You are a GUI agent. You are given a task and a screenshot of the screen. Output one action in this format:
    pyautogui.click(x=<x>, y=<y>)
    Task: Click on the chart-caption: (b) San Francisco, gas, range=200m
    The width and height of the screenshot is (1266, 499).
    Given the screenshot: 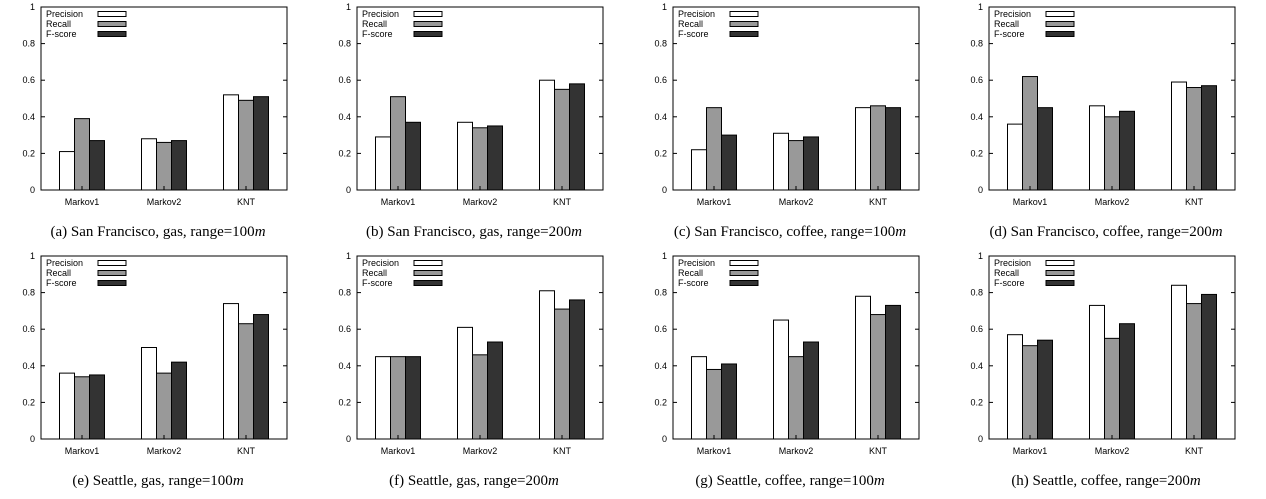 What is the action you would take?
    pyautogui.click(x=474, y=232)
    